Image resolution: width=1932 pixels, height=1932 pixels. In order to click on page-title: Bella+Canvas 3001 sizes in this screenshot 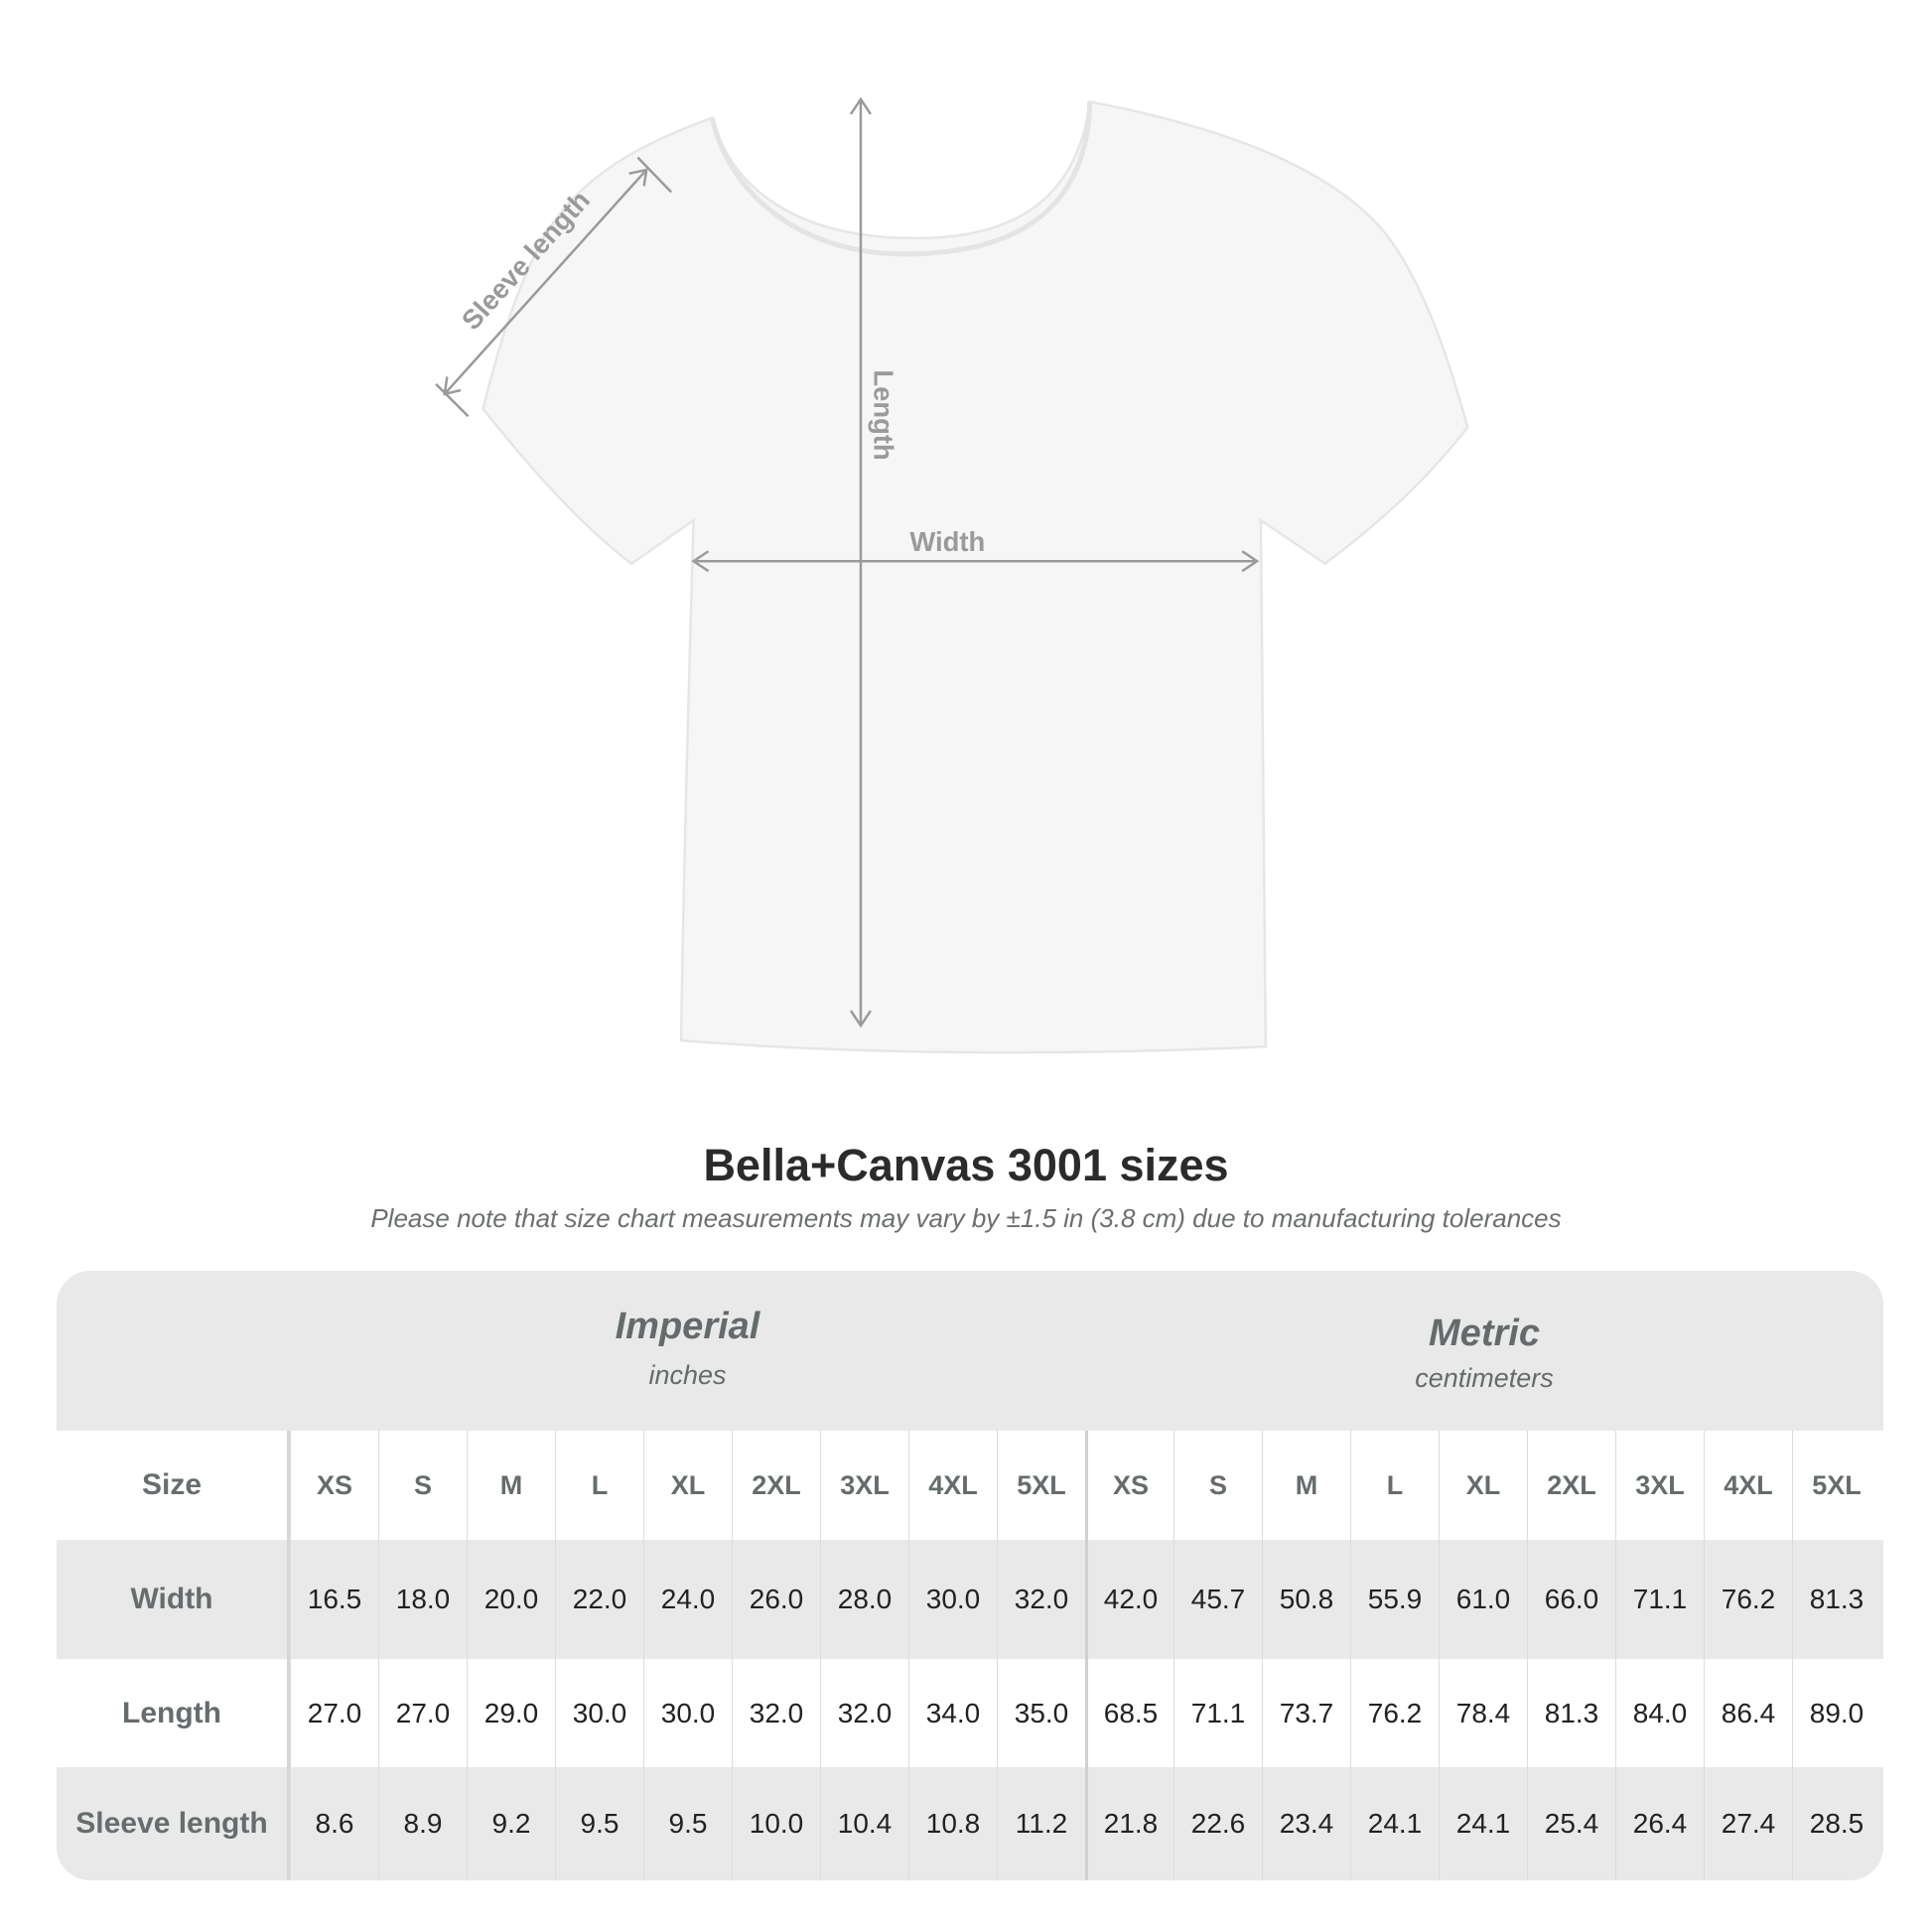, I will do `click(966, 1165)`.